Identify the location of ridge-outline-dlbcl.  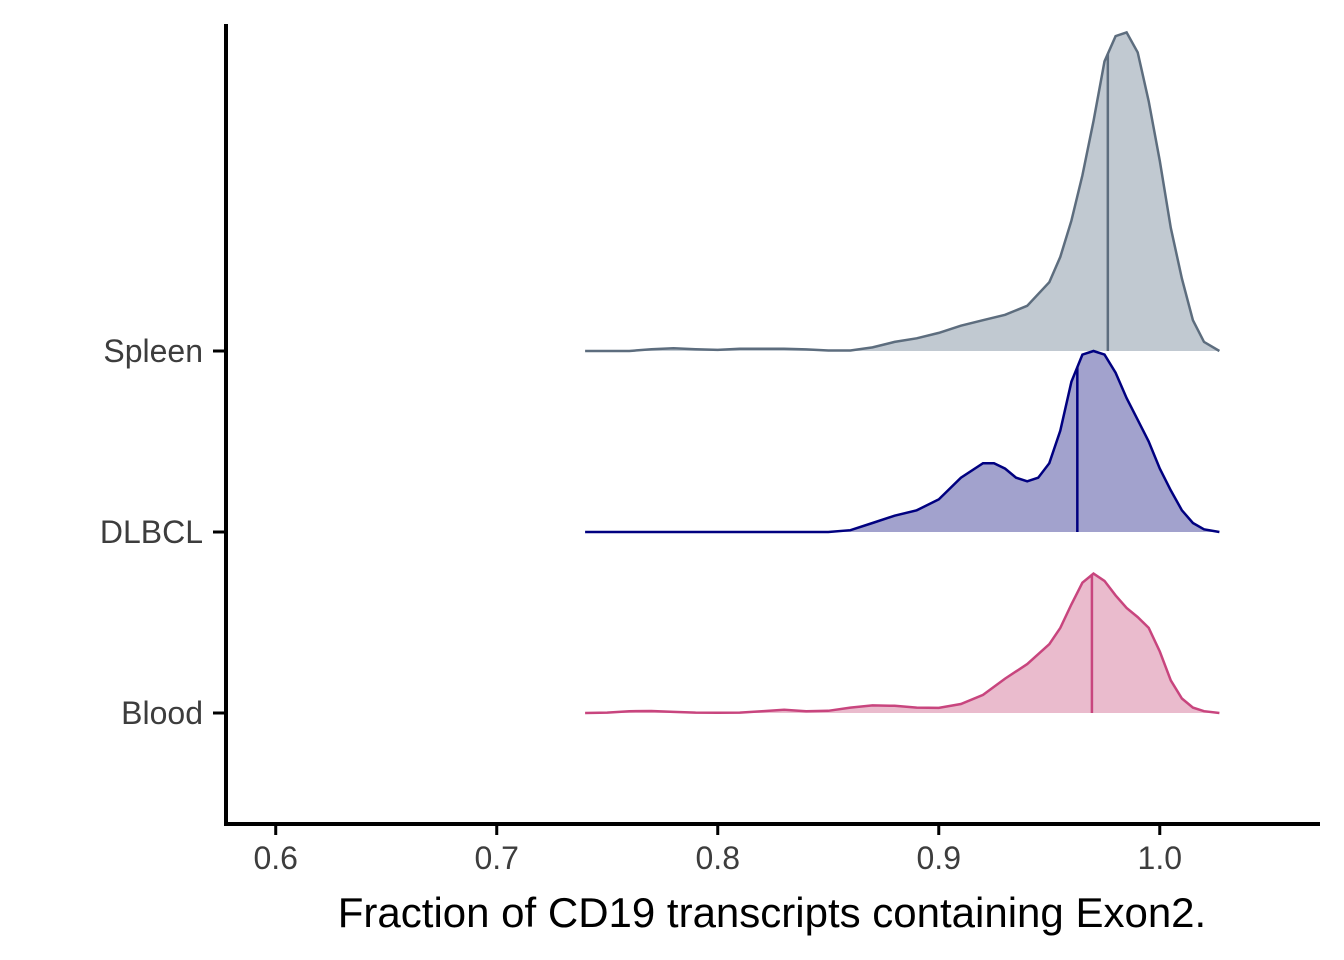
(902, 441).